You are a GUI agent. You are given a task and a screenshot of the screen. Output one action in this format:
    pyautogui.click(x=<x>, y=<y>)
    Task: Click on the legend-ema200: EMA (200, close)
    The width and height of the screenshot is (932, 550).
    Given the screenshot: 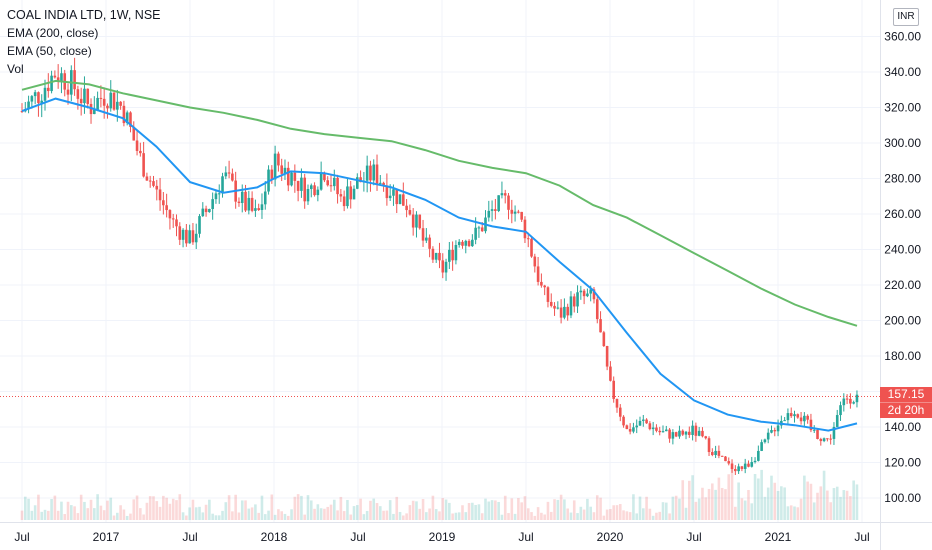 What is the action you would take?
    pyautogui.click(x=53, y=33)
    